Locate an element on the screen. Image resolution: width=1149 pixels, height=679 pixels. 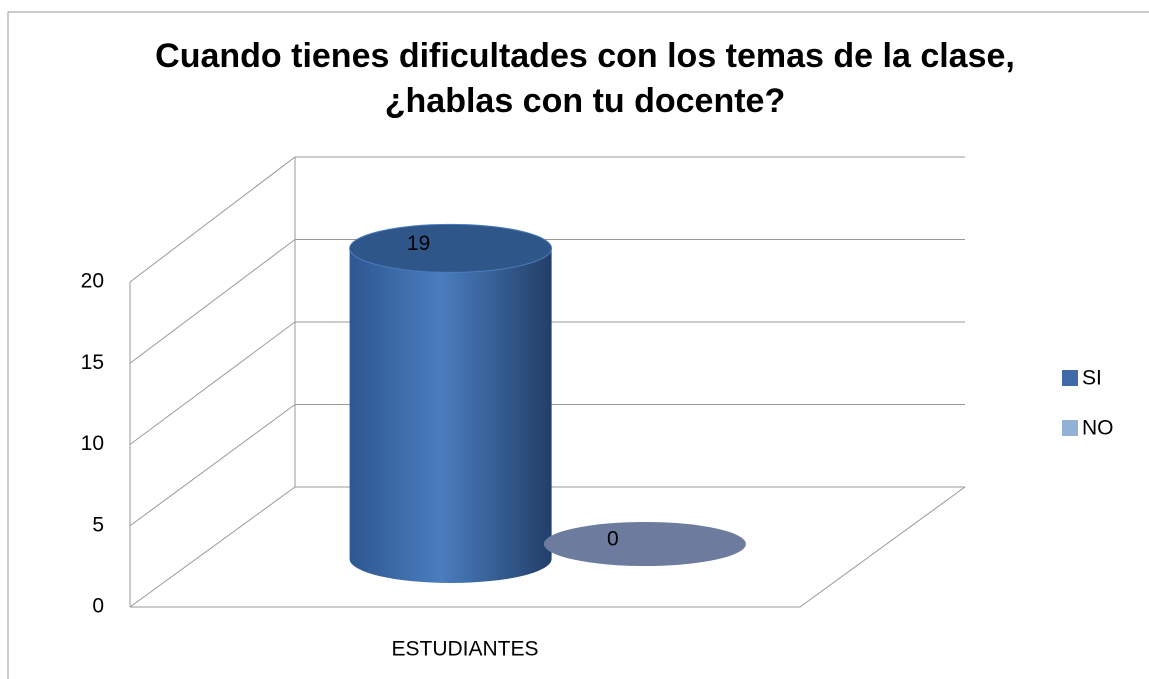
y-tick-label: 20 is located at coordinates (92, 281).